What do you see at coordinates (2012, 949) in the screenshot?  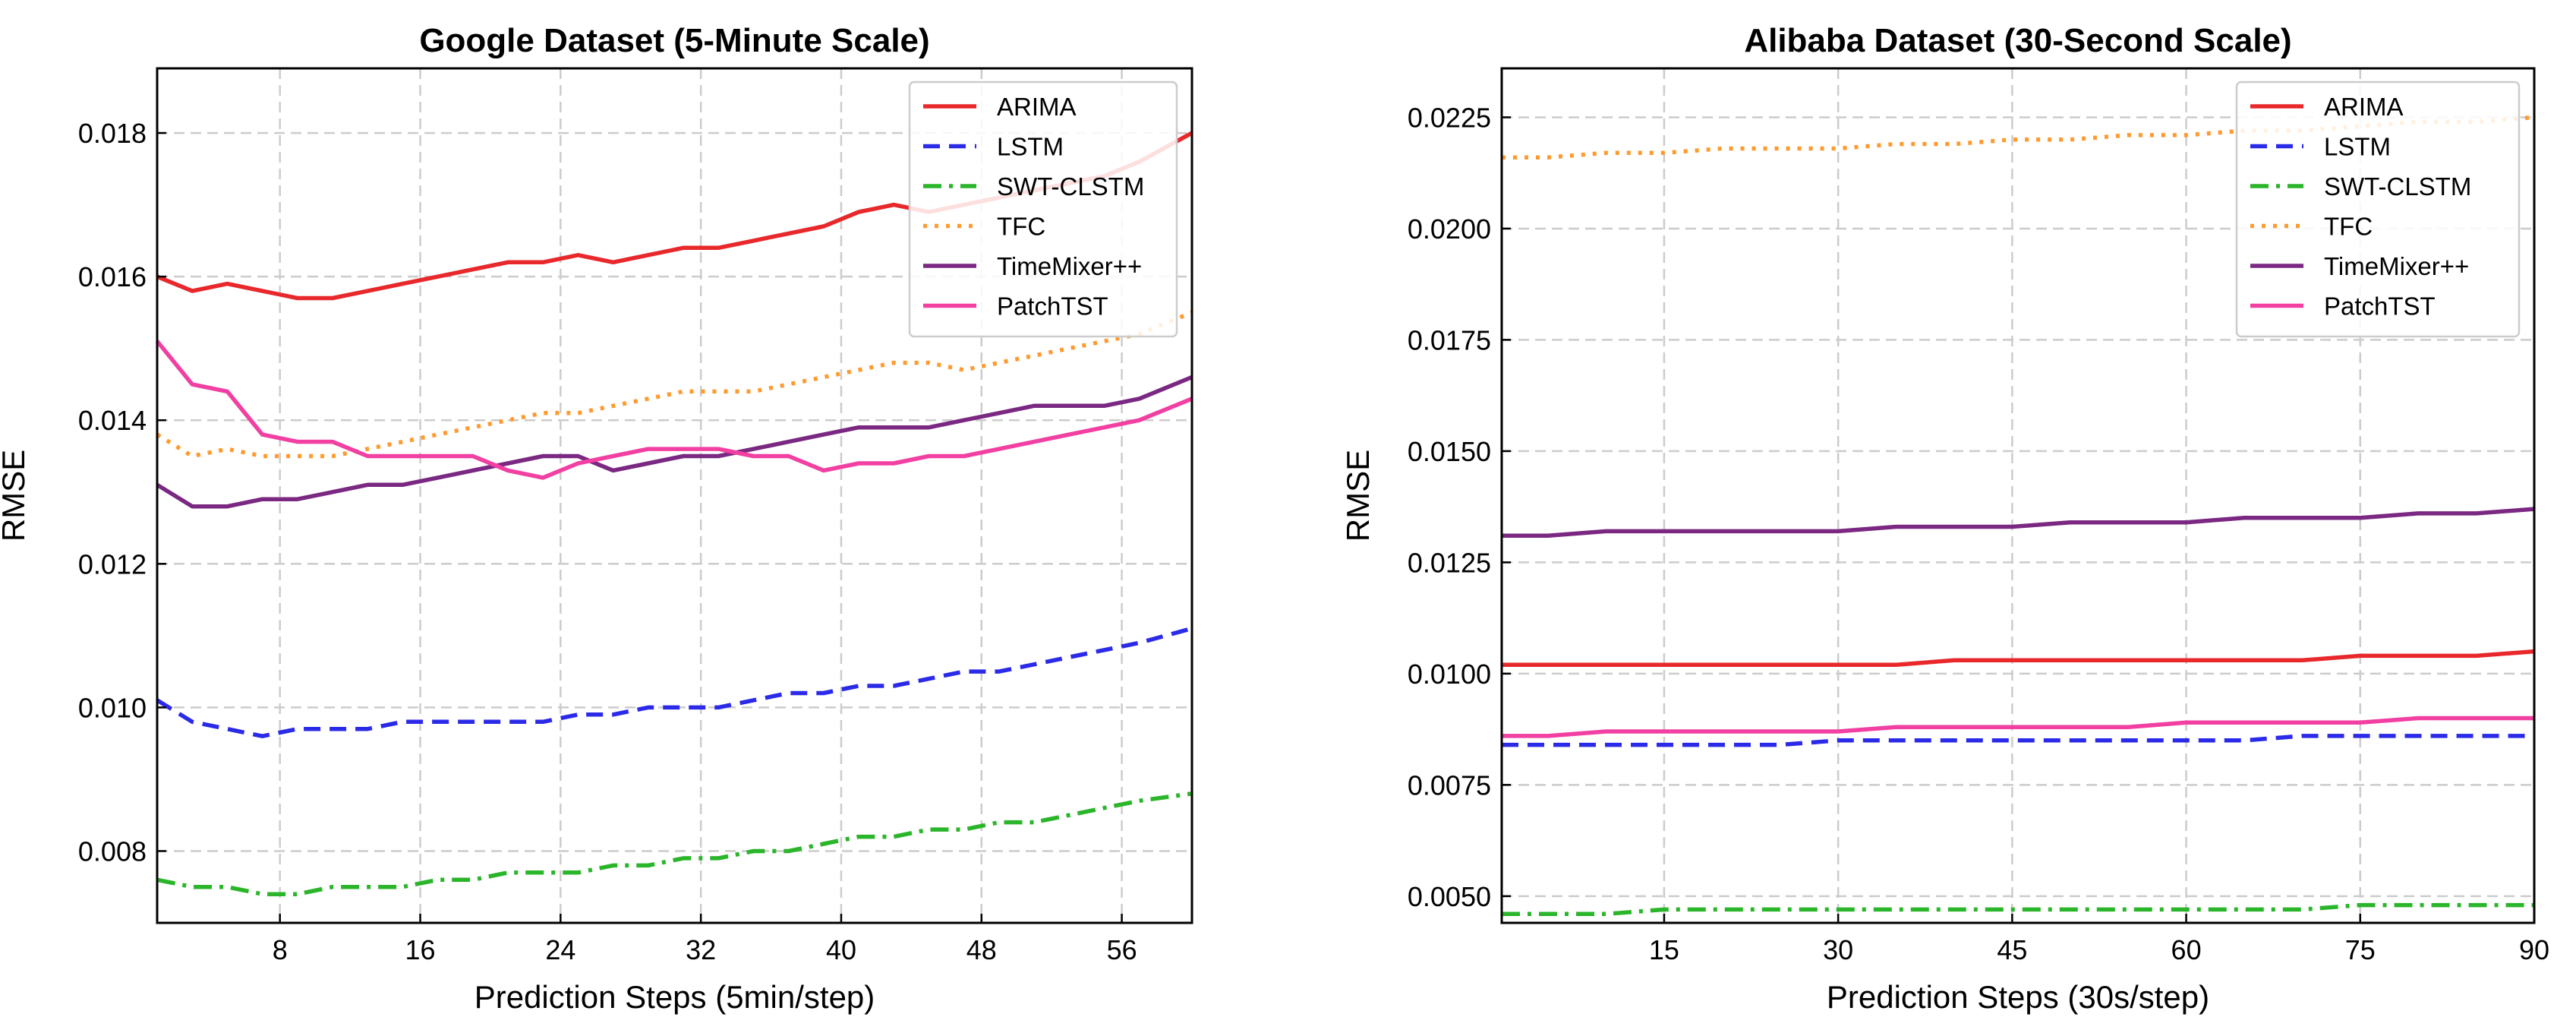 I see `x-tick-label: 45` at bounding box center [2012, 949].